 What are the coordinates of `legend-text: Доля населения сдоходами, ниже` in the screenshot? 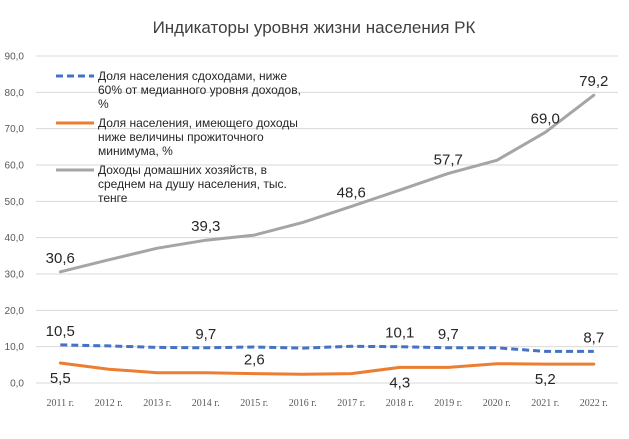 It's located at (192, 76).